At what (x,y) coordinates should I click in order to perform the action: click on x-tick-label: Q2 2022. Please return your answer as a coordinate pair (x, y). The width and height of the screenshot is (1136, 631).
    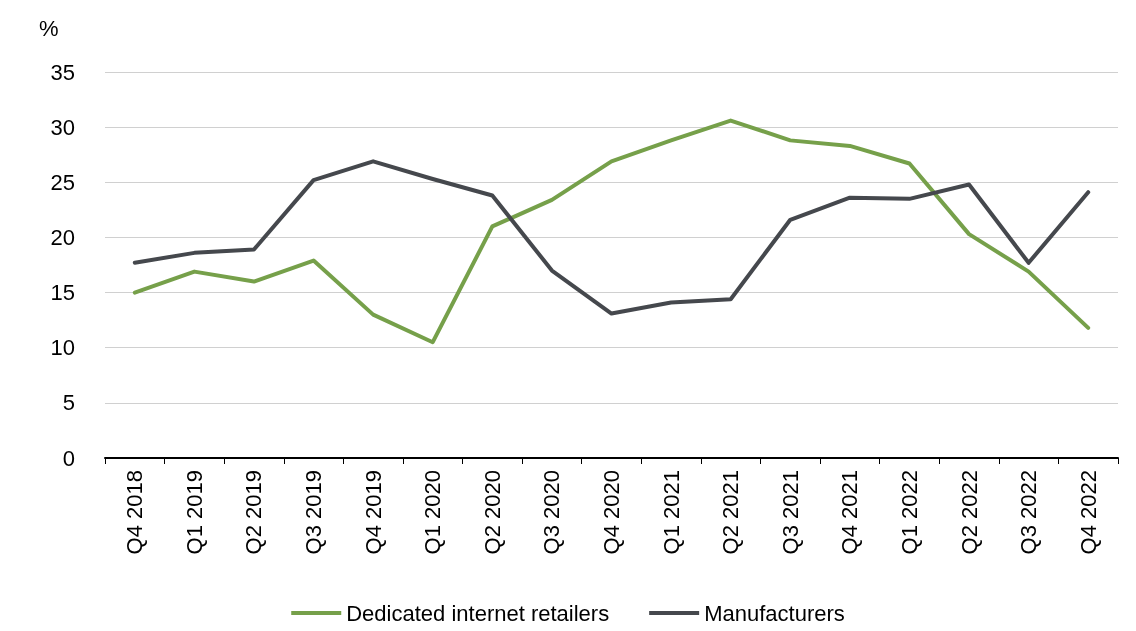
    Looking at the image, I should click on (969, 512).